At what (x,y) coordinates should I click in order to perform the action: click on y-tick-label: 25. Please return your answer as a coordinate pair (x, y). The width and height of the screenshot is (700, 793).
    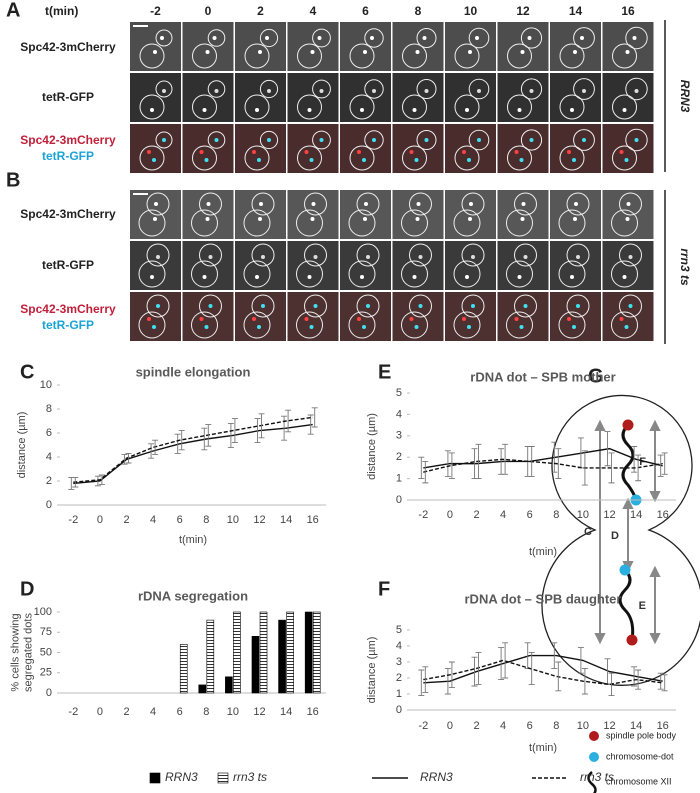
    Looking at the image, I should click on (46, 673).